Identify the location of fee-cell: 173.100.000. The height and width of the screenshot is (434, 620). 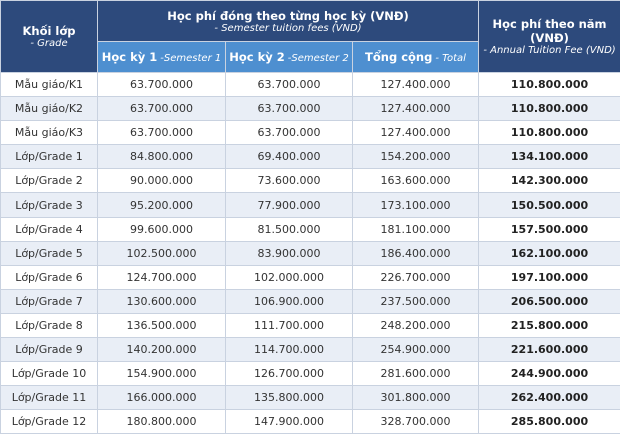
(416, 205).